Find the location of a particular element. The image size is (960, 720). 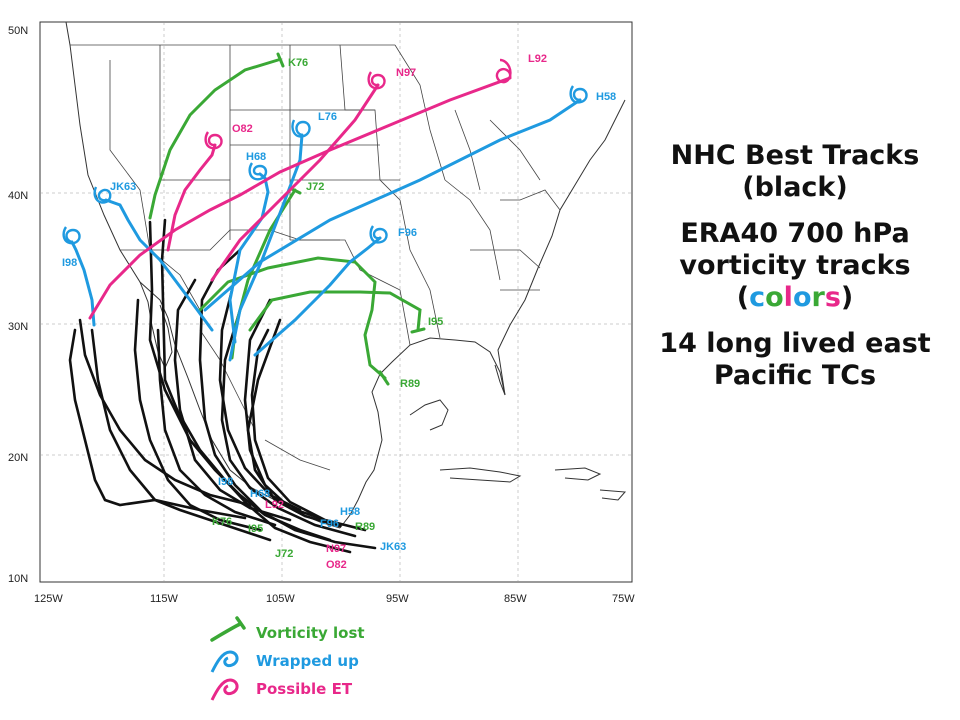

track-label-o82: O82 is located at coordinates (242, 129).